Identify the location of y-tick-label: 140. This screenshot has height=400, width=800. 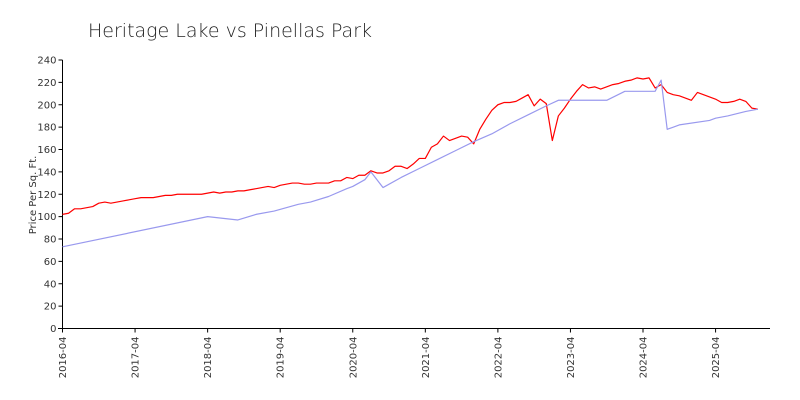
(46, 172).